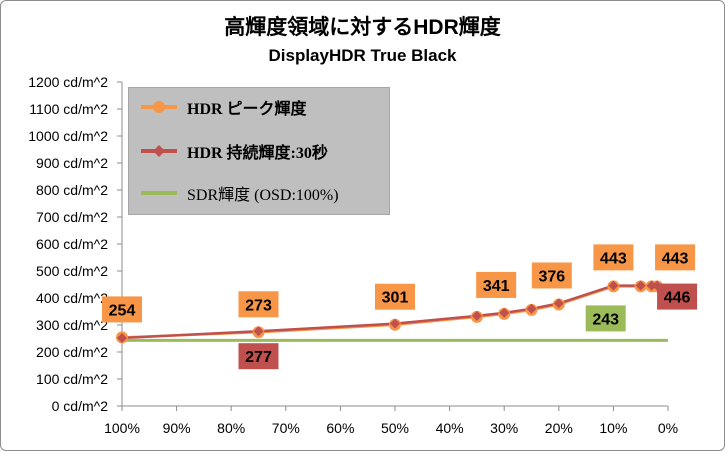  What do you see at coordinates (340, 428) in the screenshot?
I see `x-tick-label: 60%` at bounding box center [340, 428].